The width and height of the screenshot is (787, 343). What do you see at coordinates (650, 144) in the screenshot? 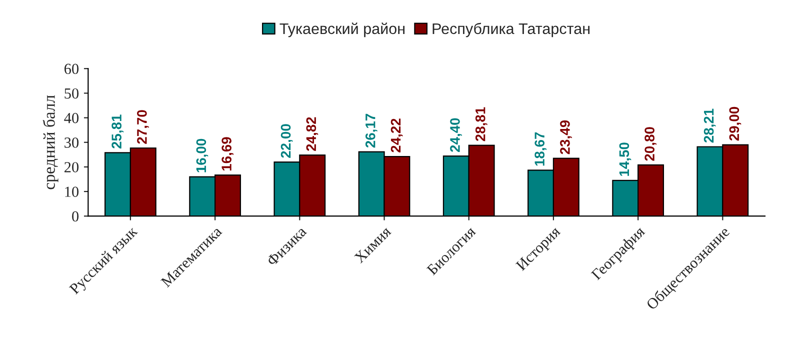
I see `data-label: 20,80` at bounding box center [650, 144].